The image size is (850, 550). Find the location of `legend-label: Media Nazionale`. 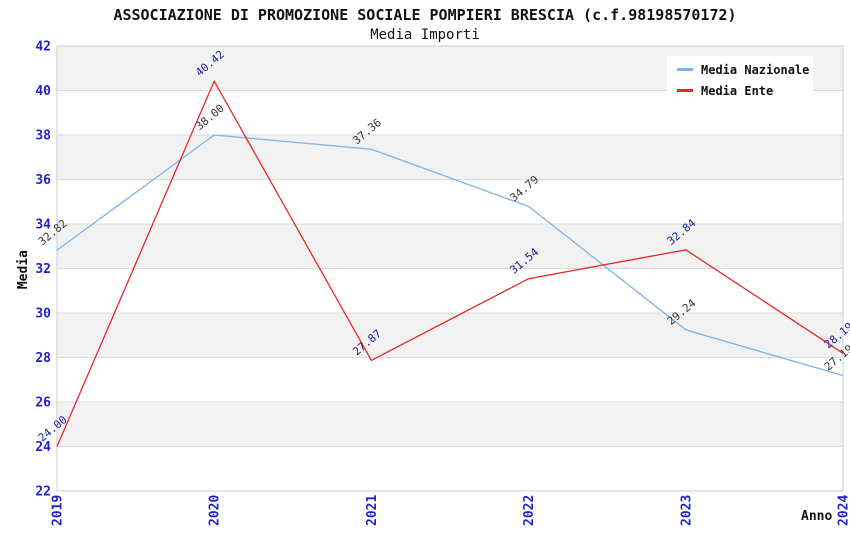

legend-label: Media Nazionale is located at coordinates (755, 69).